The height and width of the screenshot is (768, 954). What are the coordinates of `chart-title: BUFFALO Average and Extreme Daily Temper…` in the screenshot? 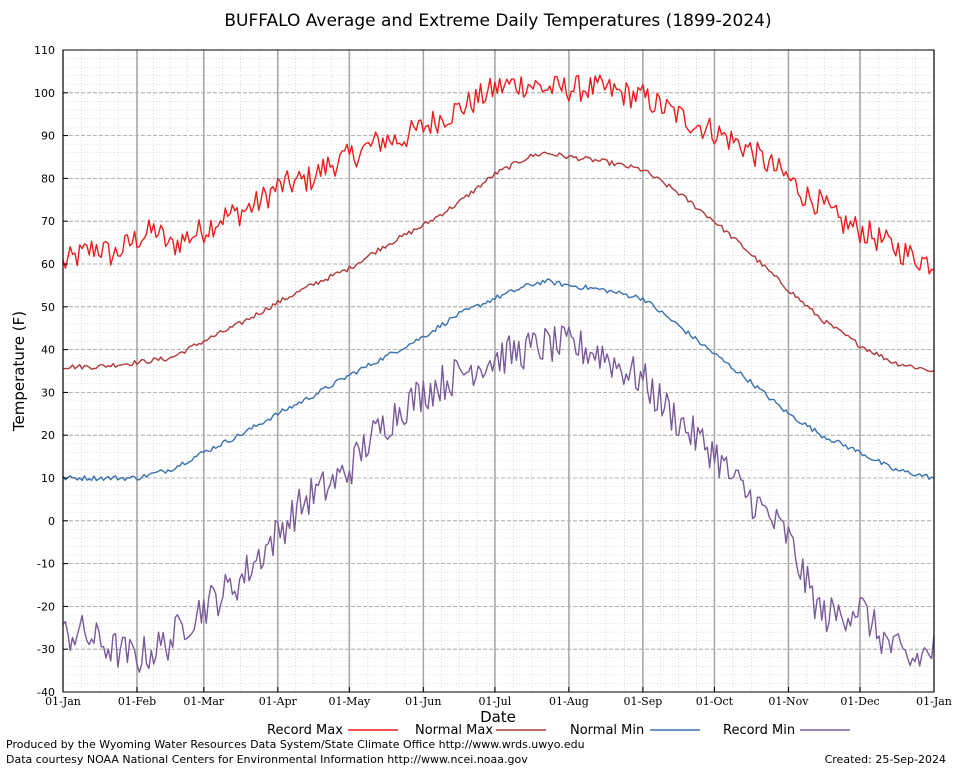 It's located at (497, 21).